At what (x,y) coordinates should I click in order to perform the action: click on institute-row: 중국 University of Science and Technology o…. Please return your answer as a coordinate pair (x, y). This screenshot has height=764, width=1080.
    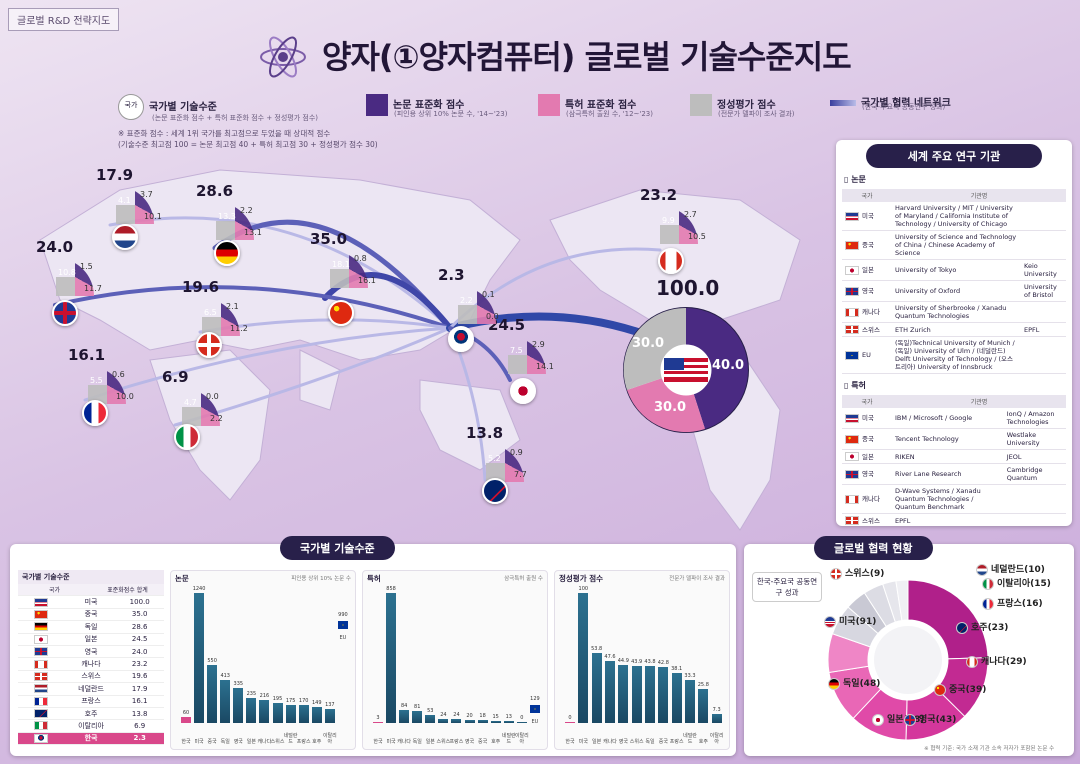
    Looking at the image, I should click on (954, 245).